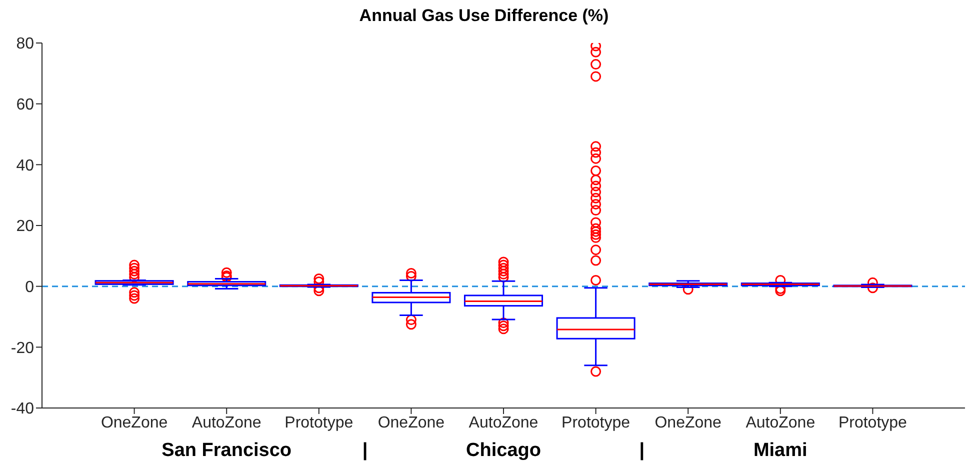 This screenshot has height=470, width=968. What do you see at coordinates (25, 105) in the screenshot?
I see `y-tick-label: 60` at bounding box center [25, 105].